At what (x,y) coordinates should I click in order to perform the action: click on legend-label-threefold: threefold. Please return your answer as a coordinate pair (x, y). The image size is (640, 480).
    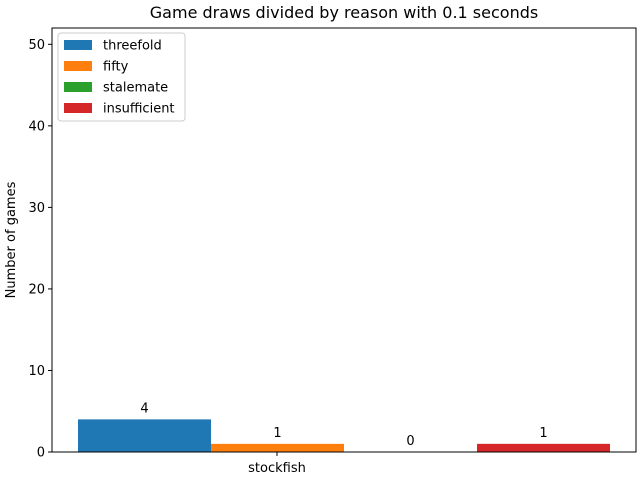
    Looking at the image, I should click on (132, 46).